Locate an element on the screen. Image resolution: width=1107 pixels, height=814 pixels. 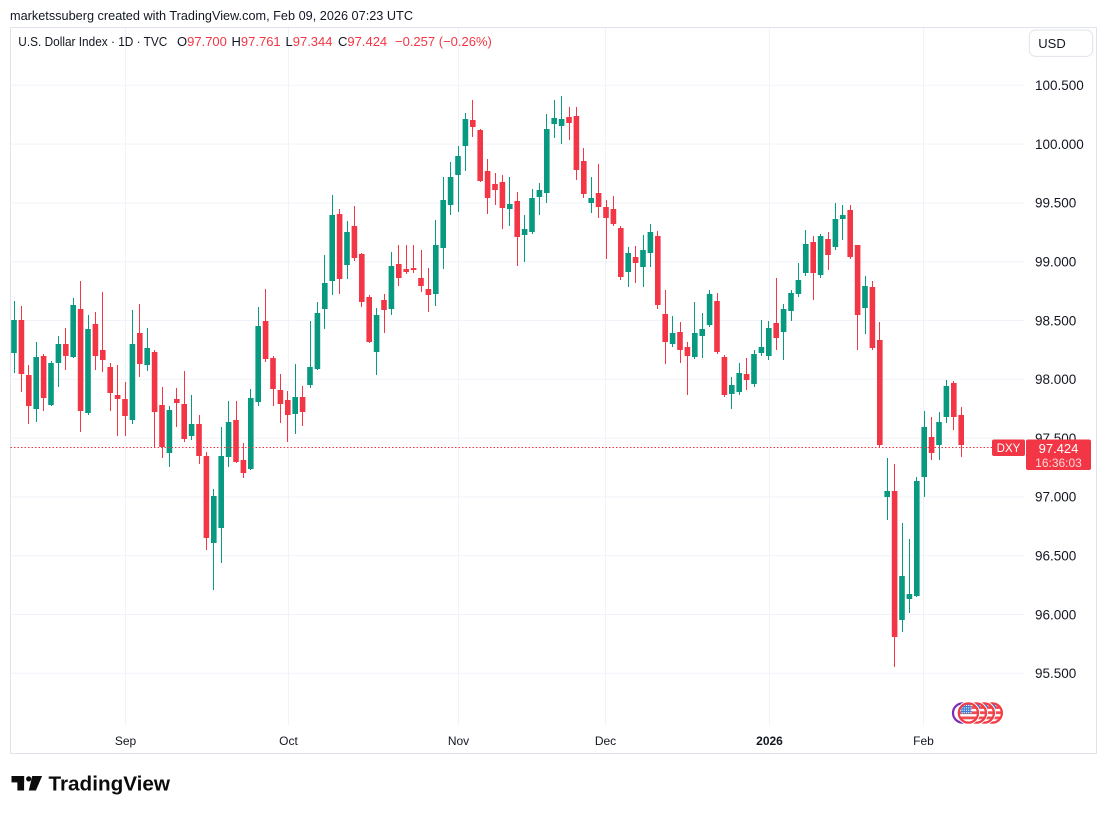
svg-text: U.S. Dollar Index · 1D · TVC is located at coordinates (92, 41).